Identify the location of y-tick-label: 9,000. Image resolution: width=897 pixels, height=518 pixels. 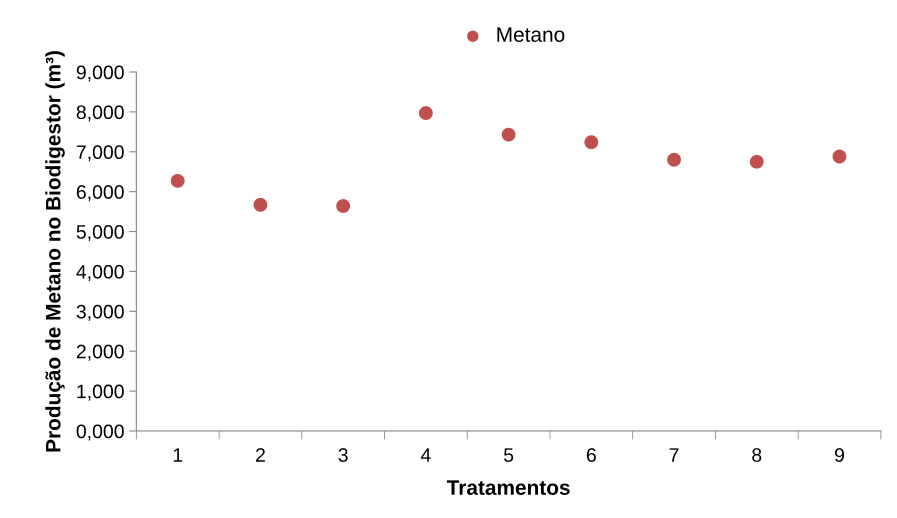
(100, 73).